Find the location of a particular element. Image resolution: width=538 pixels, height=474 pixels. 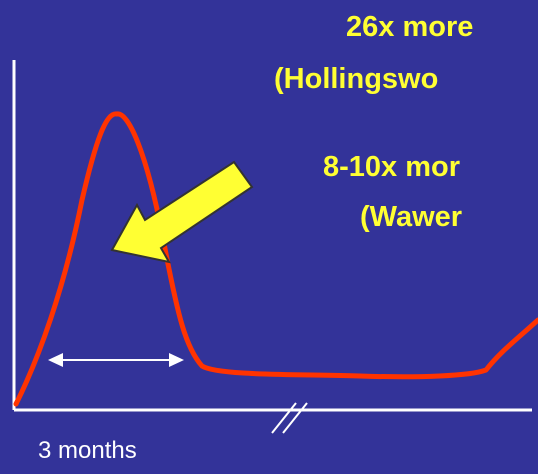

duration-arrowhead-right is located at coordinates (176, 360).